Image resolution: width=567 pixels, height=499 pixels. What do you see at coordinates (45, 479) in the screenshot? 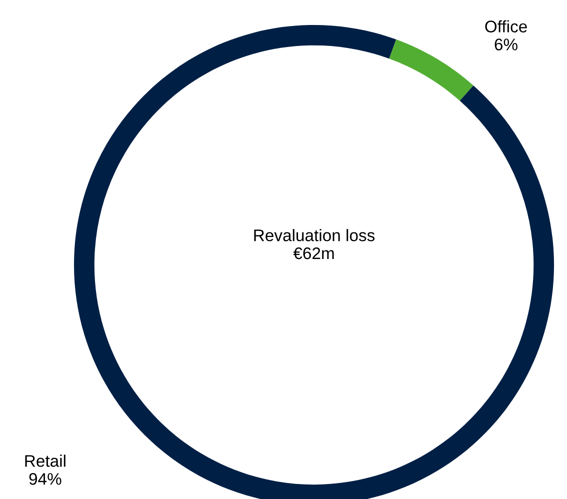
I see `data-label: 94%` at bounding box center [45, 479].